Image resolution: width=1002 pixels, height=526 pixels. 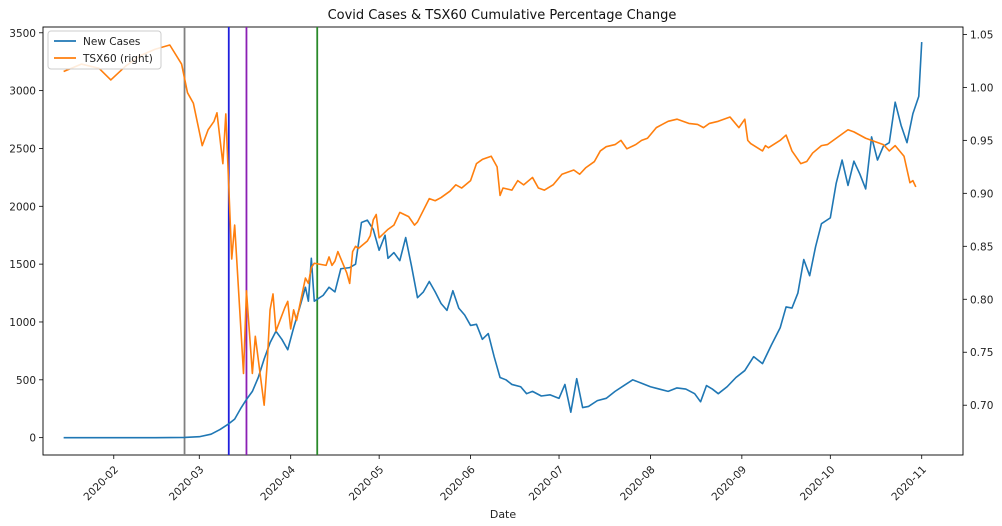 I want to click on y2-tick-label: 1.00, so click(x=981, y=88).